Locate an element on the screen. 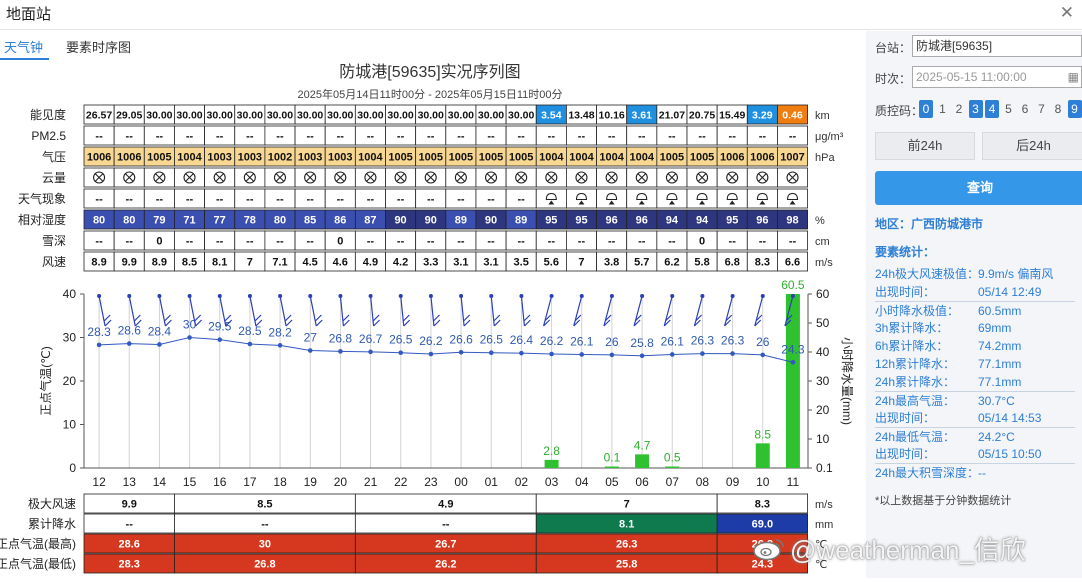  qc-code-1: 1 is located at coordinates (942, 109).